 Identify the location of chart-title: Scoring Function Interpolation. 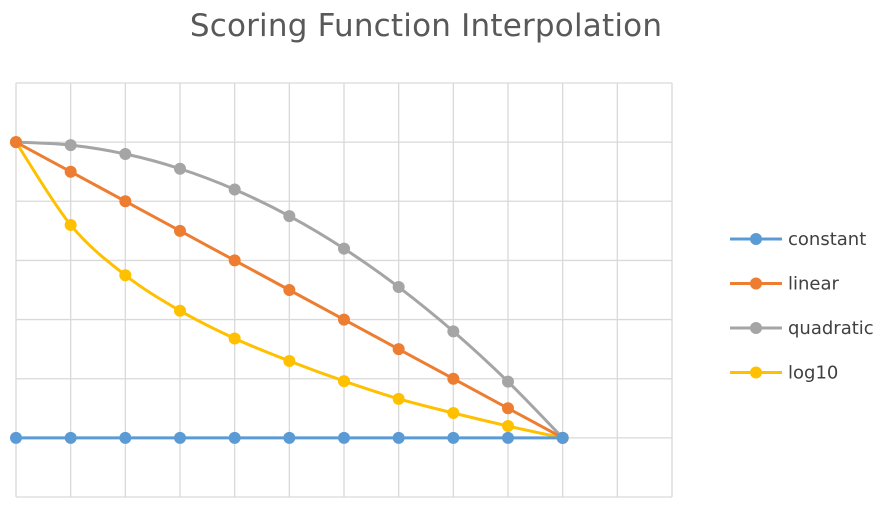
(426, 26).